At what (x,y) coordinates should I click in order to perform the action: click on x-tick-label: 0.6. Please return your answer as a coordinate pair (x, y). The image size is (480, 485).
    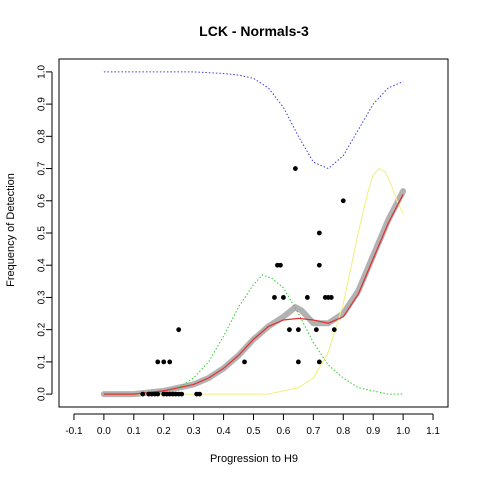
    Looking at the image, I should click on (283, 431).